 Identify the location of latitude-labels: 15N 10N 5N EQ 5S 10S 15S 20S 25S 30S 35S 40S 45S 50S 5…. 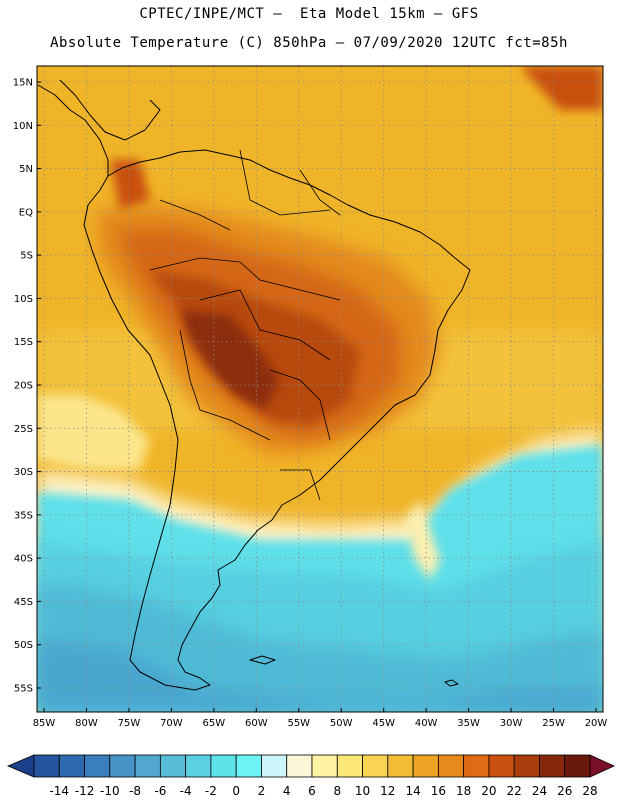
(27, 386).